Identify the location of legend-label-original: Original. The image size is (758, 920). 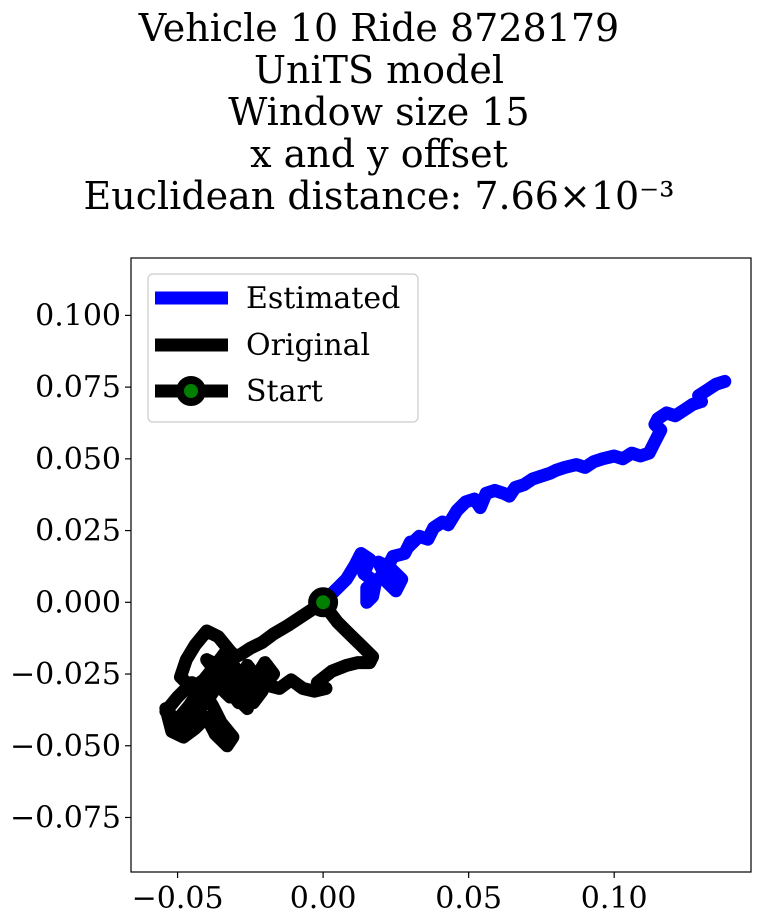
(308, 345).